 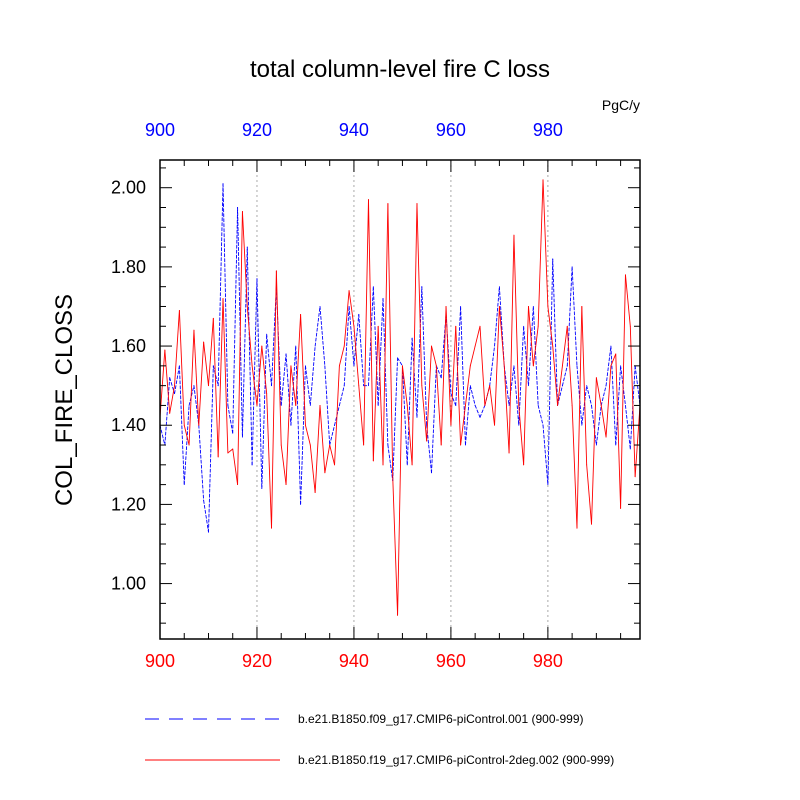 I want to click on x-tick-label-bottom: 940, so click(x=354, y=661).